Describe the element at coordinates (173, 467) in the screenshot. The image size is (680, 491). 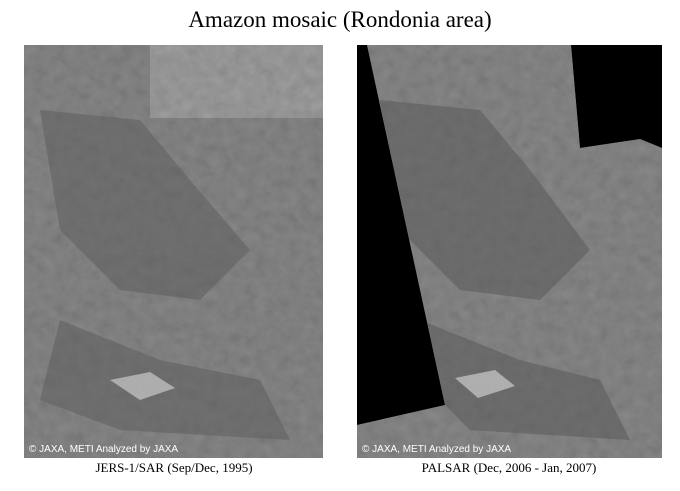
I see `caption: JERS-1/SAR (Sep/Dec, 1995)` at that location.